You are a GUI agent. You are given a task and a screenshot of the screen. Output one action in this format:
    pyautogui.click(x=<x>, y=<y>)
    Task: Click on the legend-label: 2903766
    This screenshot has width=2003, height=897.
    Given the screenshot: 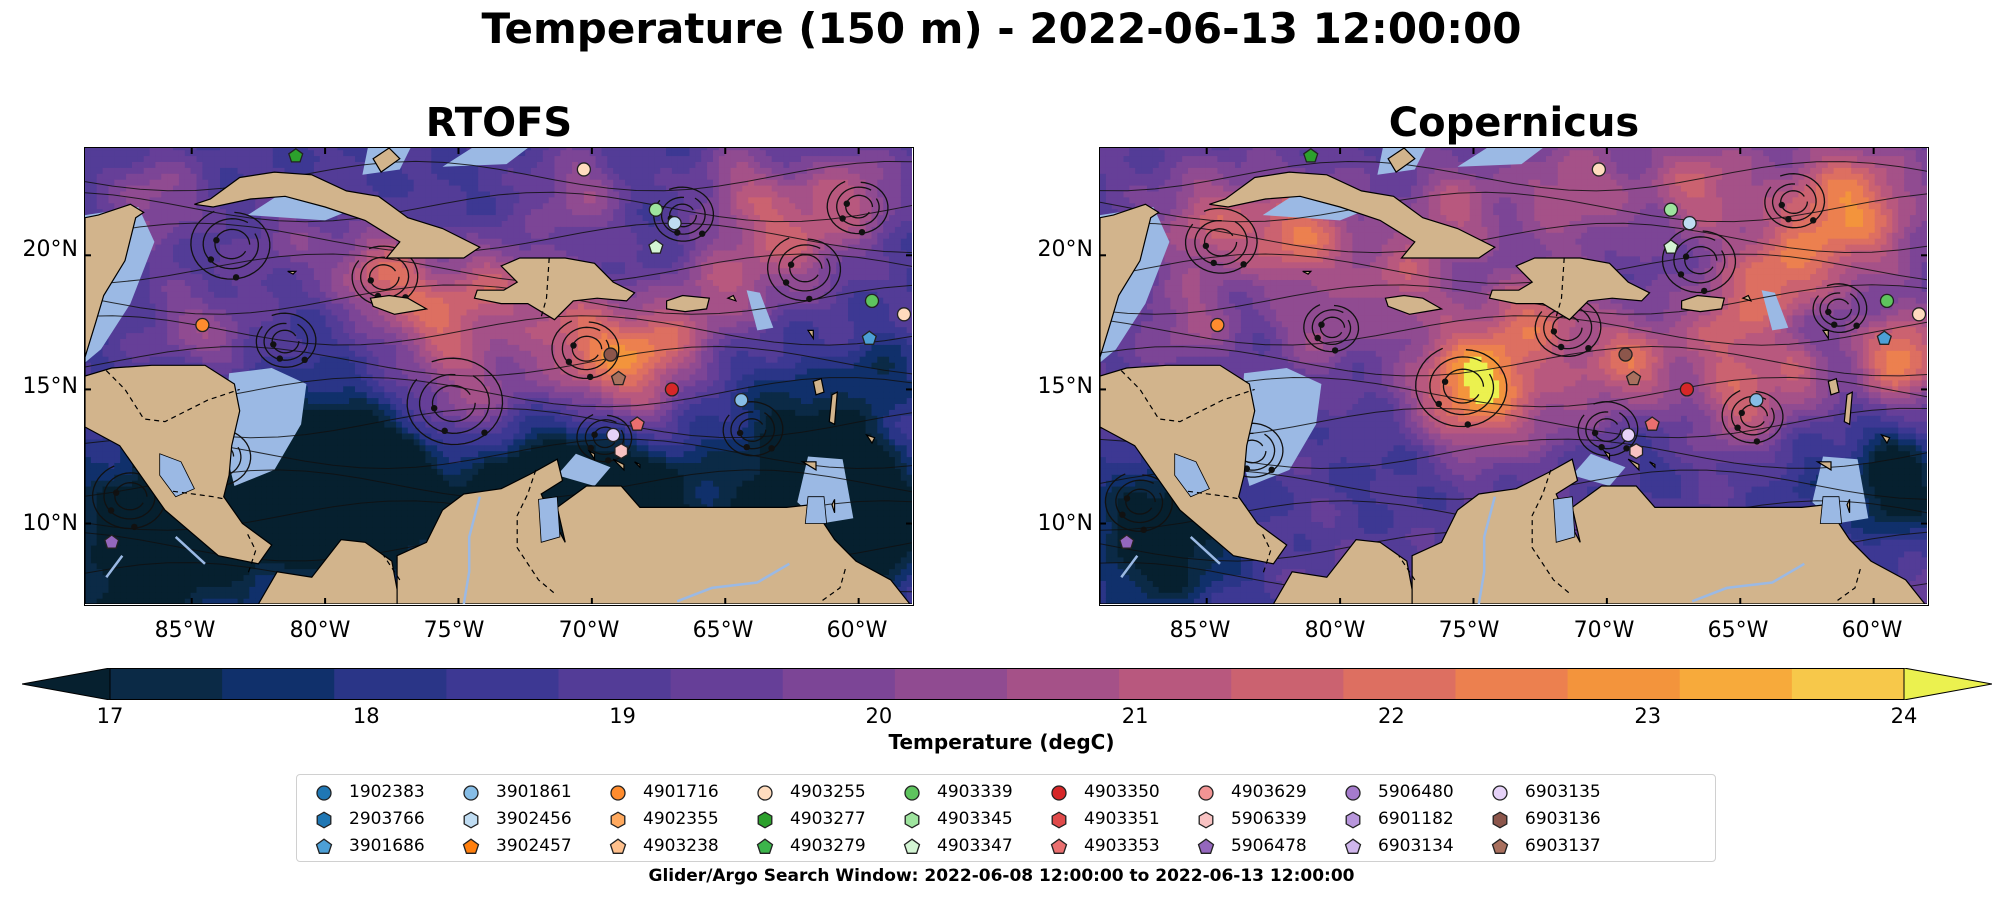 What is the action you would take?
    pyautogui.click(x=387, y=819)
    